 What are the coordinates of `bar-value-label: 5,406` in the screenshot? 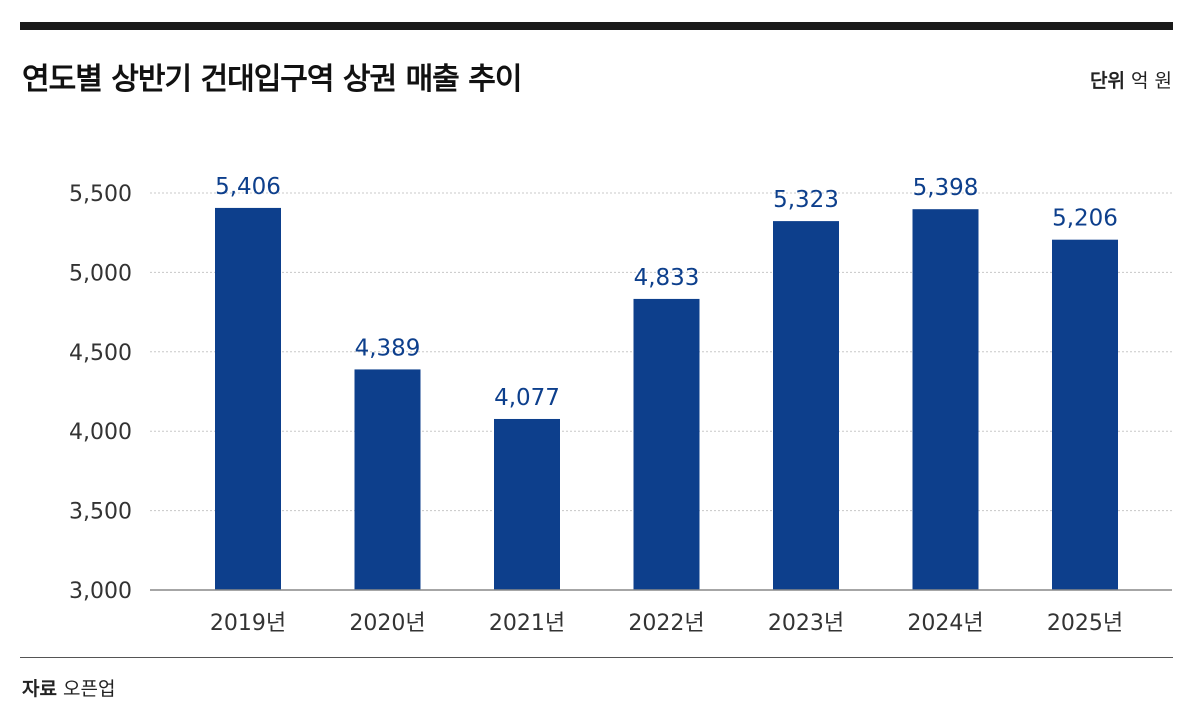 It's located at (248, 187).